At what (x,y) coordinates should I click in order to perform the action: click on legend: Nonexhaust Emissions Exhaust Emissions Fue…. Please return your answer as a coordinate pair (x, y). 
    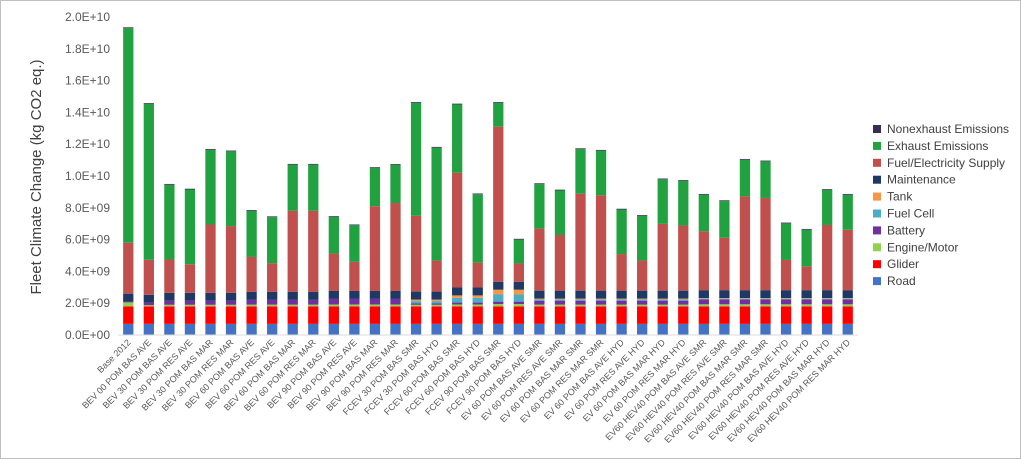
    Looking at the image, I should click on (941, 205).